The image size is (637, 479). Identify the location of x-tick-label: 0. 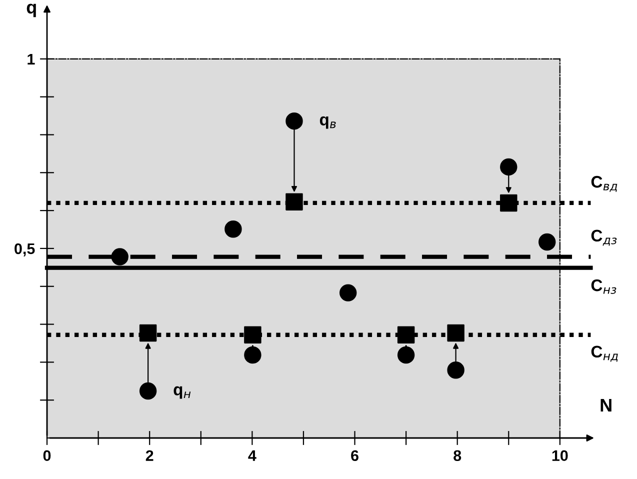
(47, 456).